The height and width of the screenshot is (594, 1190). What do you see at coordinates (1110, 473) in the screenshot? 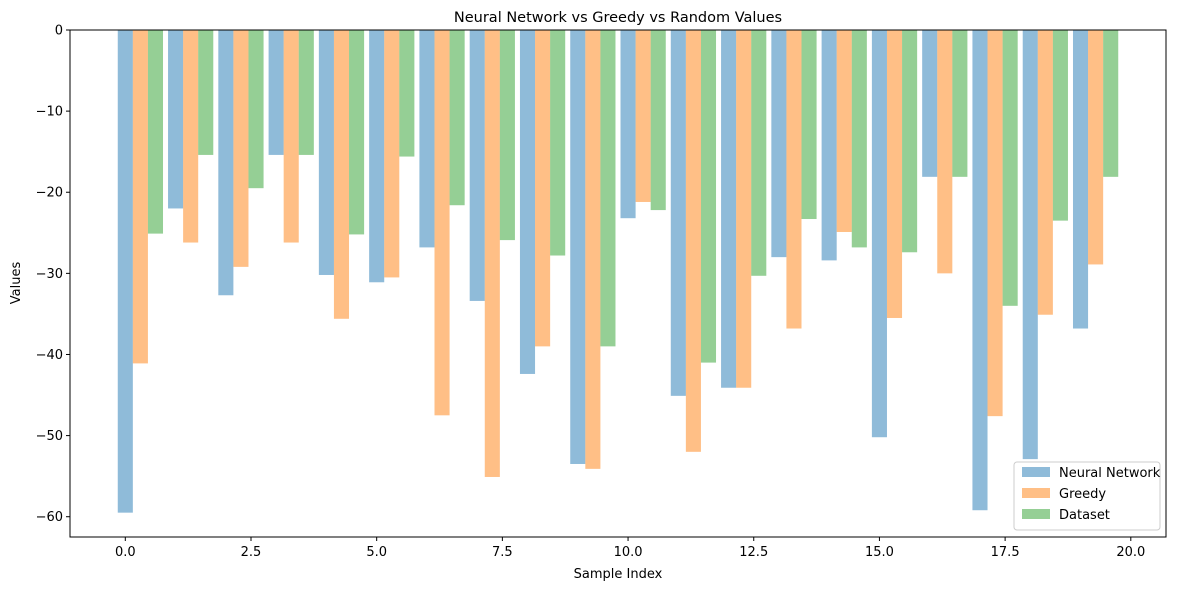
I see `legend-label-neural-network: Neural Network` at bounding box center [1110, 473].